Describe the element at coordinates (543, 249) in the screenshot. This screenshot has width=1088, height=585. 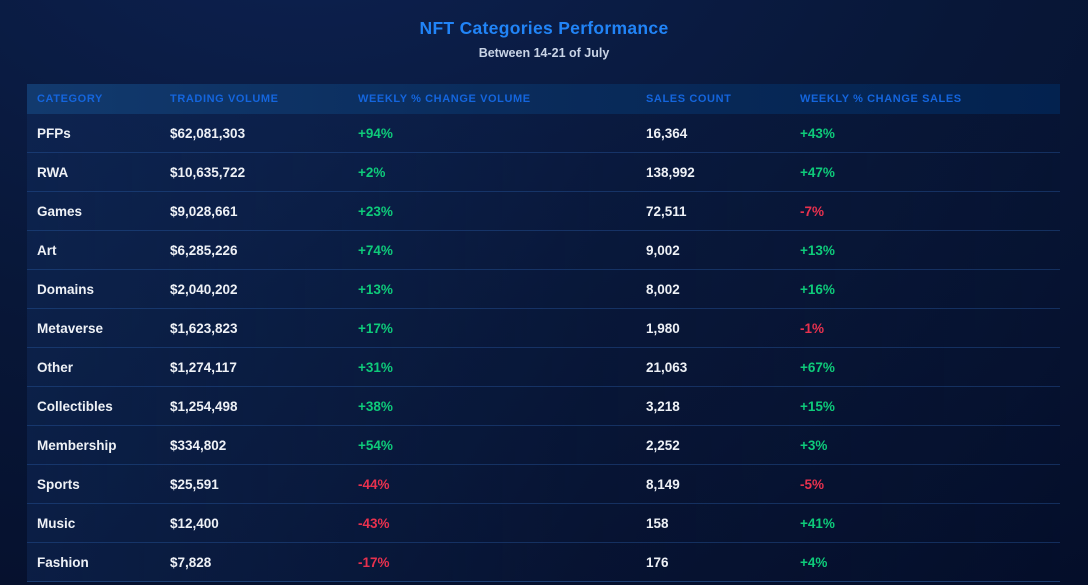
I see `table-row: Art $6,285,226 +74% 9,002 +13%` at that location.